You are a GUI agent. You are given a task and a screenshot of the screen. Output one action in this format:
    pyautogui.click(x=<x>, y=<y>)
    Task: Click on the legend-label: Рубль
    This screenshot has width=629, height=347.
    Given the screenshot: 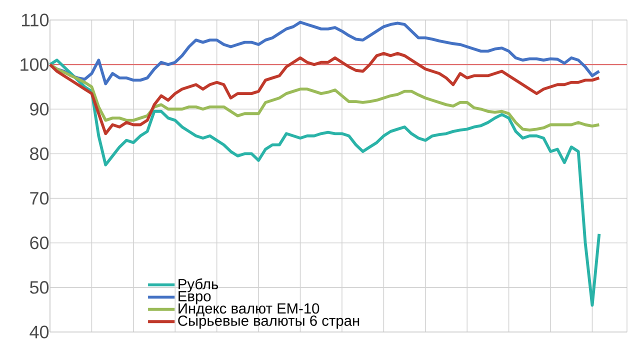 What is the action you would take?
    pyautogui.click(x=198, y=285)
    